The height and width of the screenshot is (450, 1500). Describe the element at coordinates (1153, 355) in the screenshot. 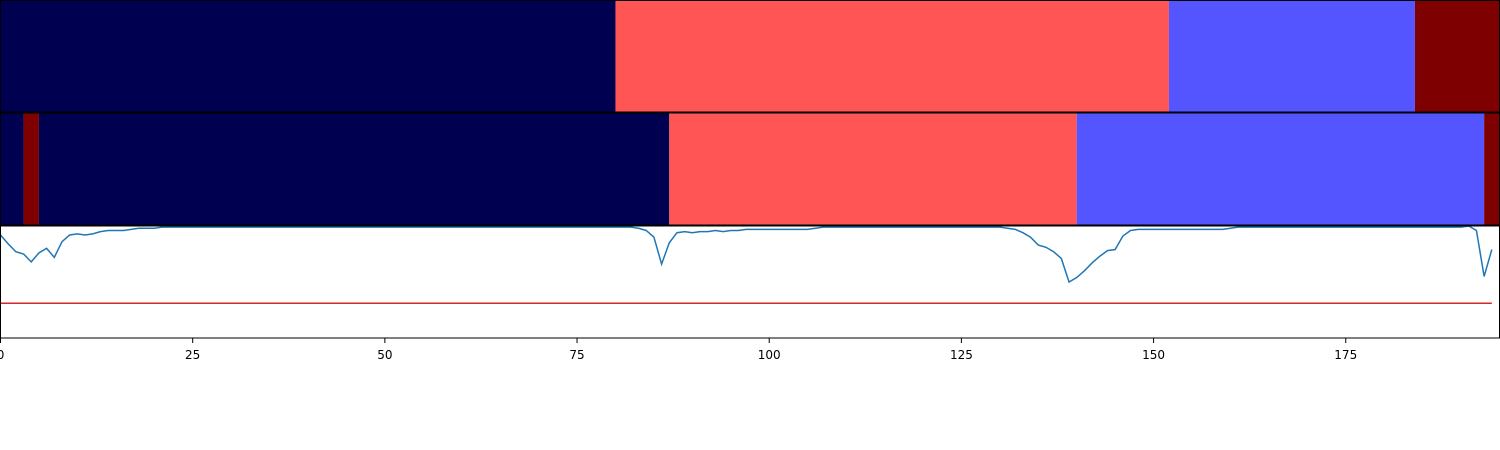

I see `x-tick-label: 150` at that location.